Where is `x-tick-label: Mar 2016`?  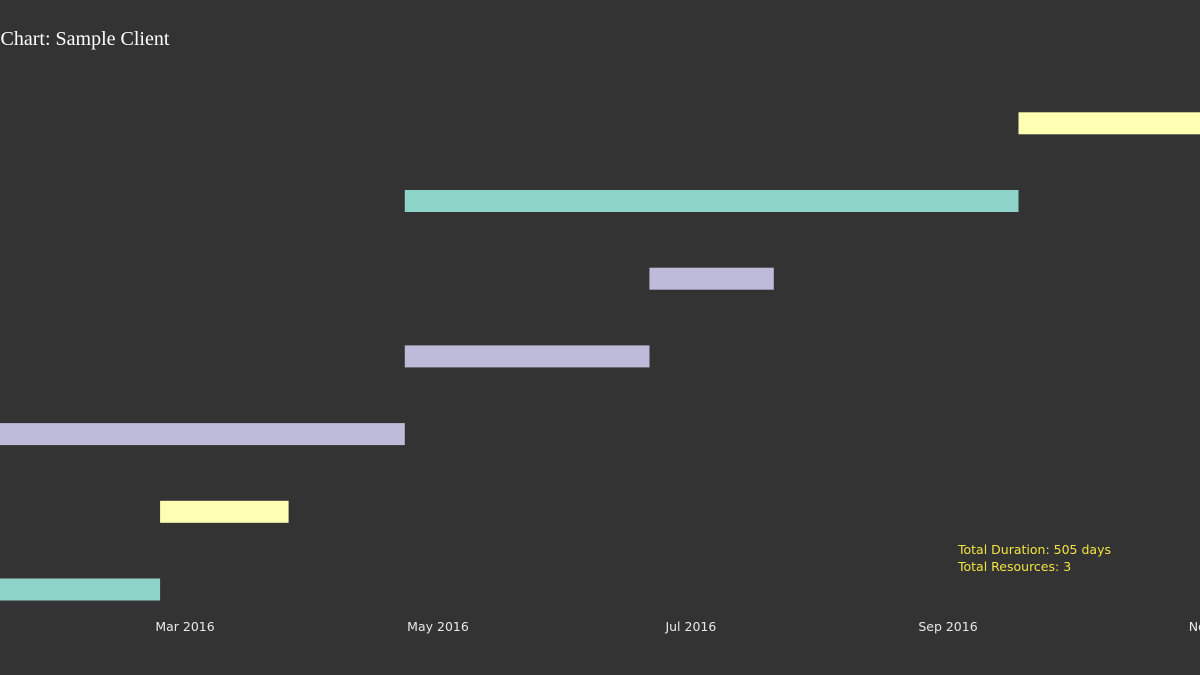 x-tick-label: Mar 2016 is located at coordinates (184, 626).